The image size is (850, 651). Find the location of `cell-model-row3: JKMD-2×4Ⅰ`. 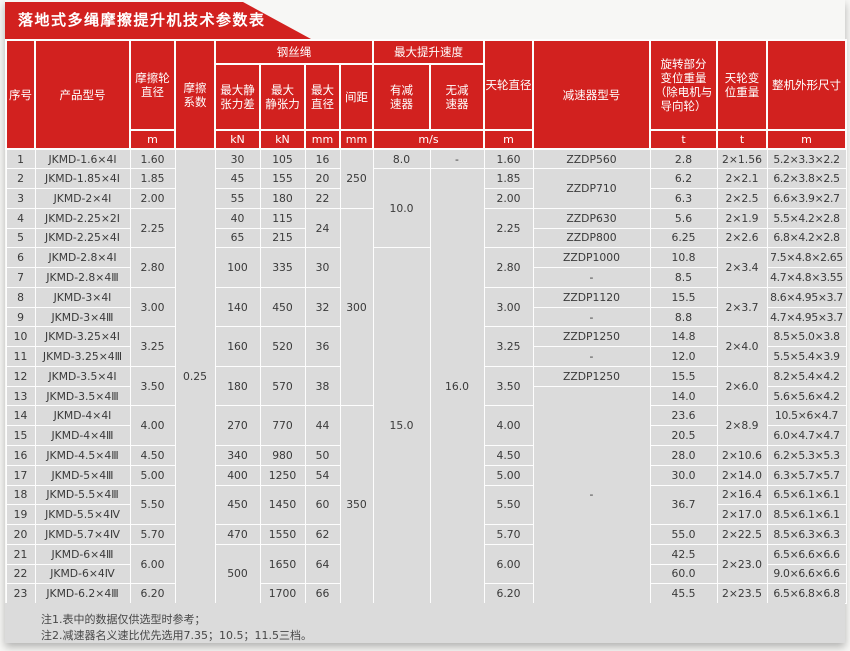

cell-model-row3: JKMD-2×4Ⅰ is located at coordinates (82, 198).